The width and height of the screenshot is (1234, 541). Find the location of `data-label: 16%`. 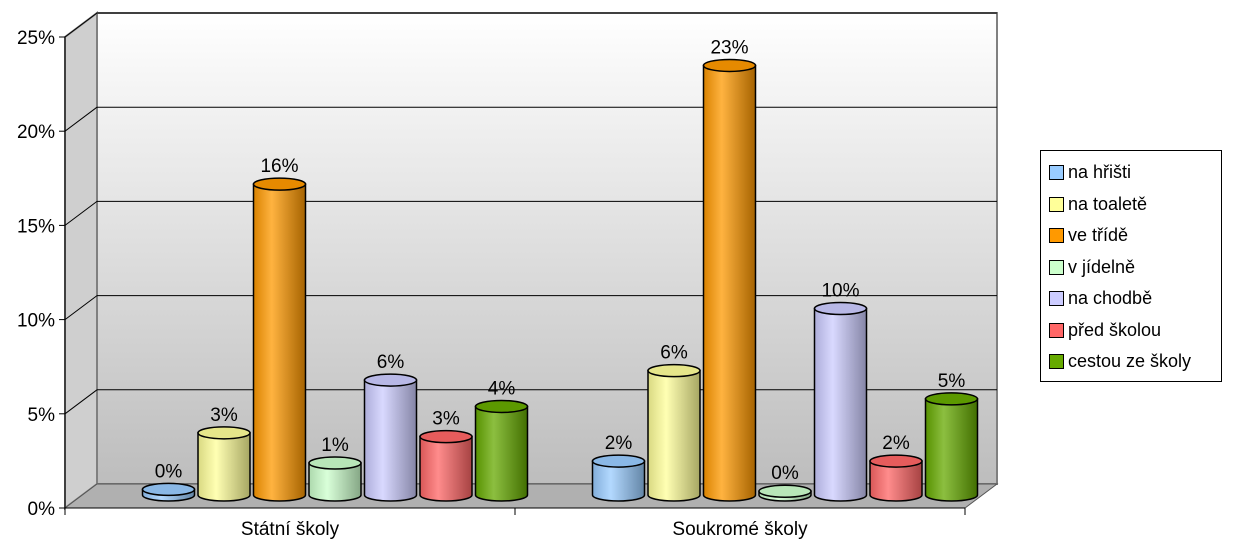

data-label: 16% is located at coordinates (279, 166).